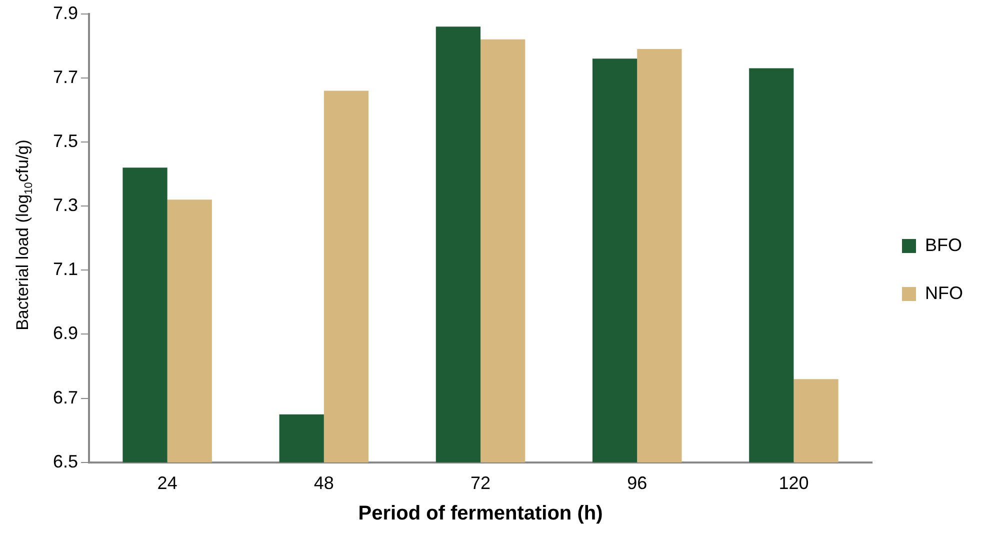  I want to click on y-tick-label: 7.3, so click(65, 205).